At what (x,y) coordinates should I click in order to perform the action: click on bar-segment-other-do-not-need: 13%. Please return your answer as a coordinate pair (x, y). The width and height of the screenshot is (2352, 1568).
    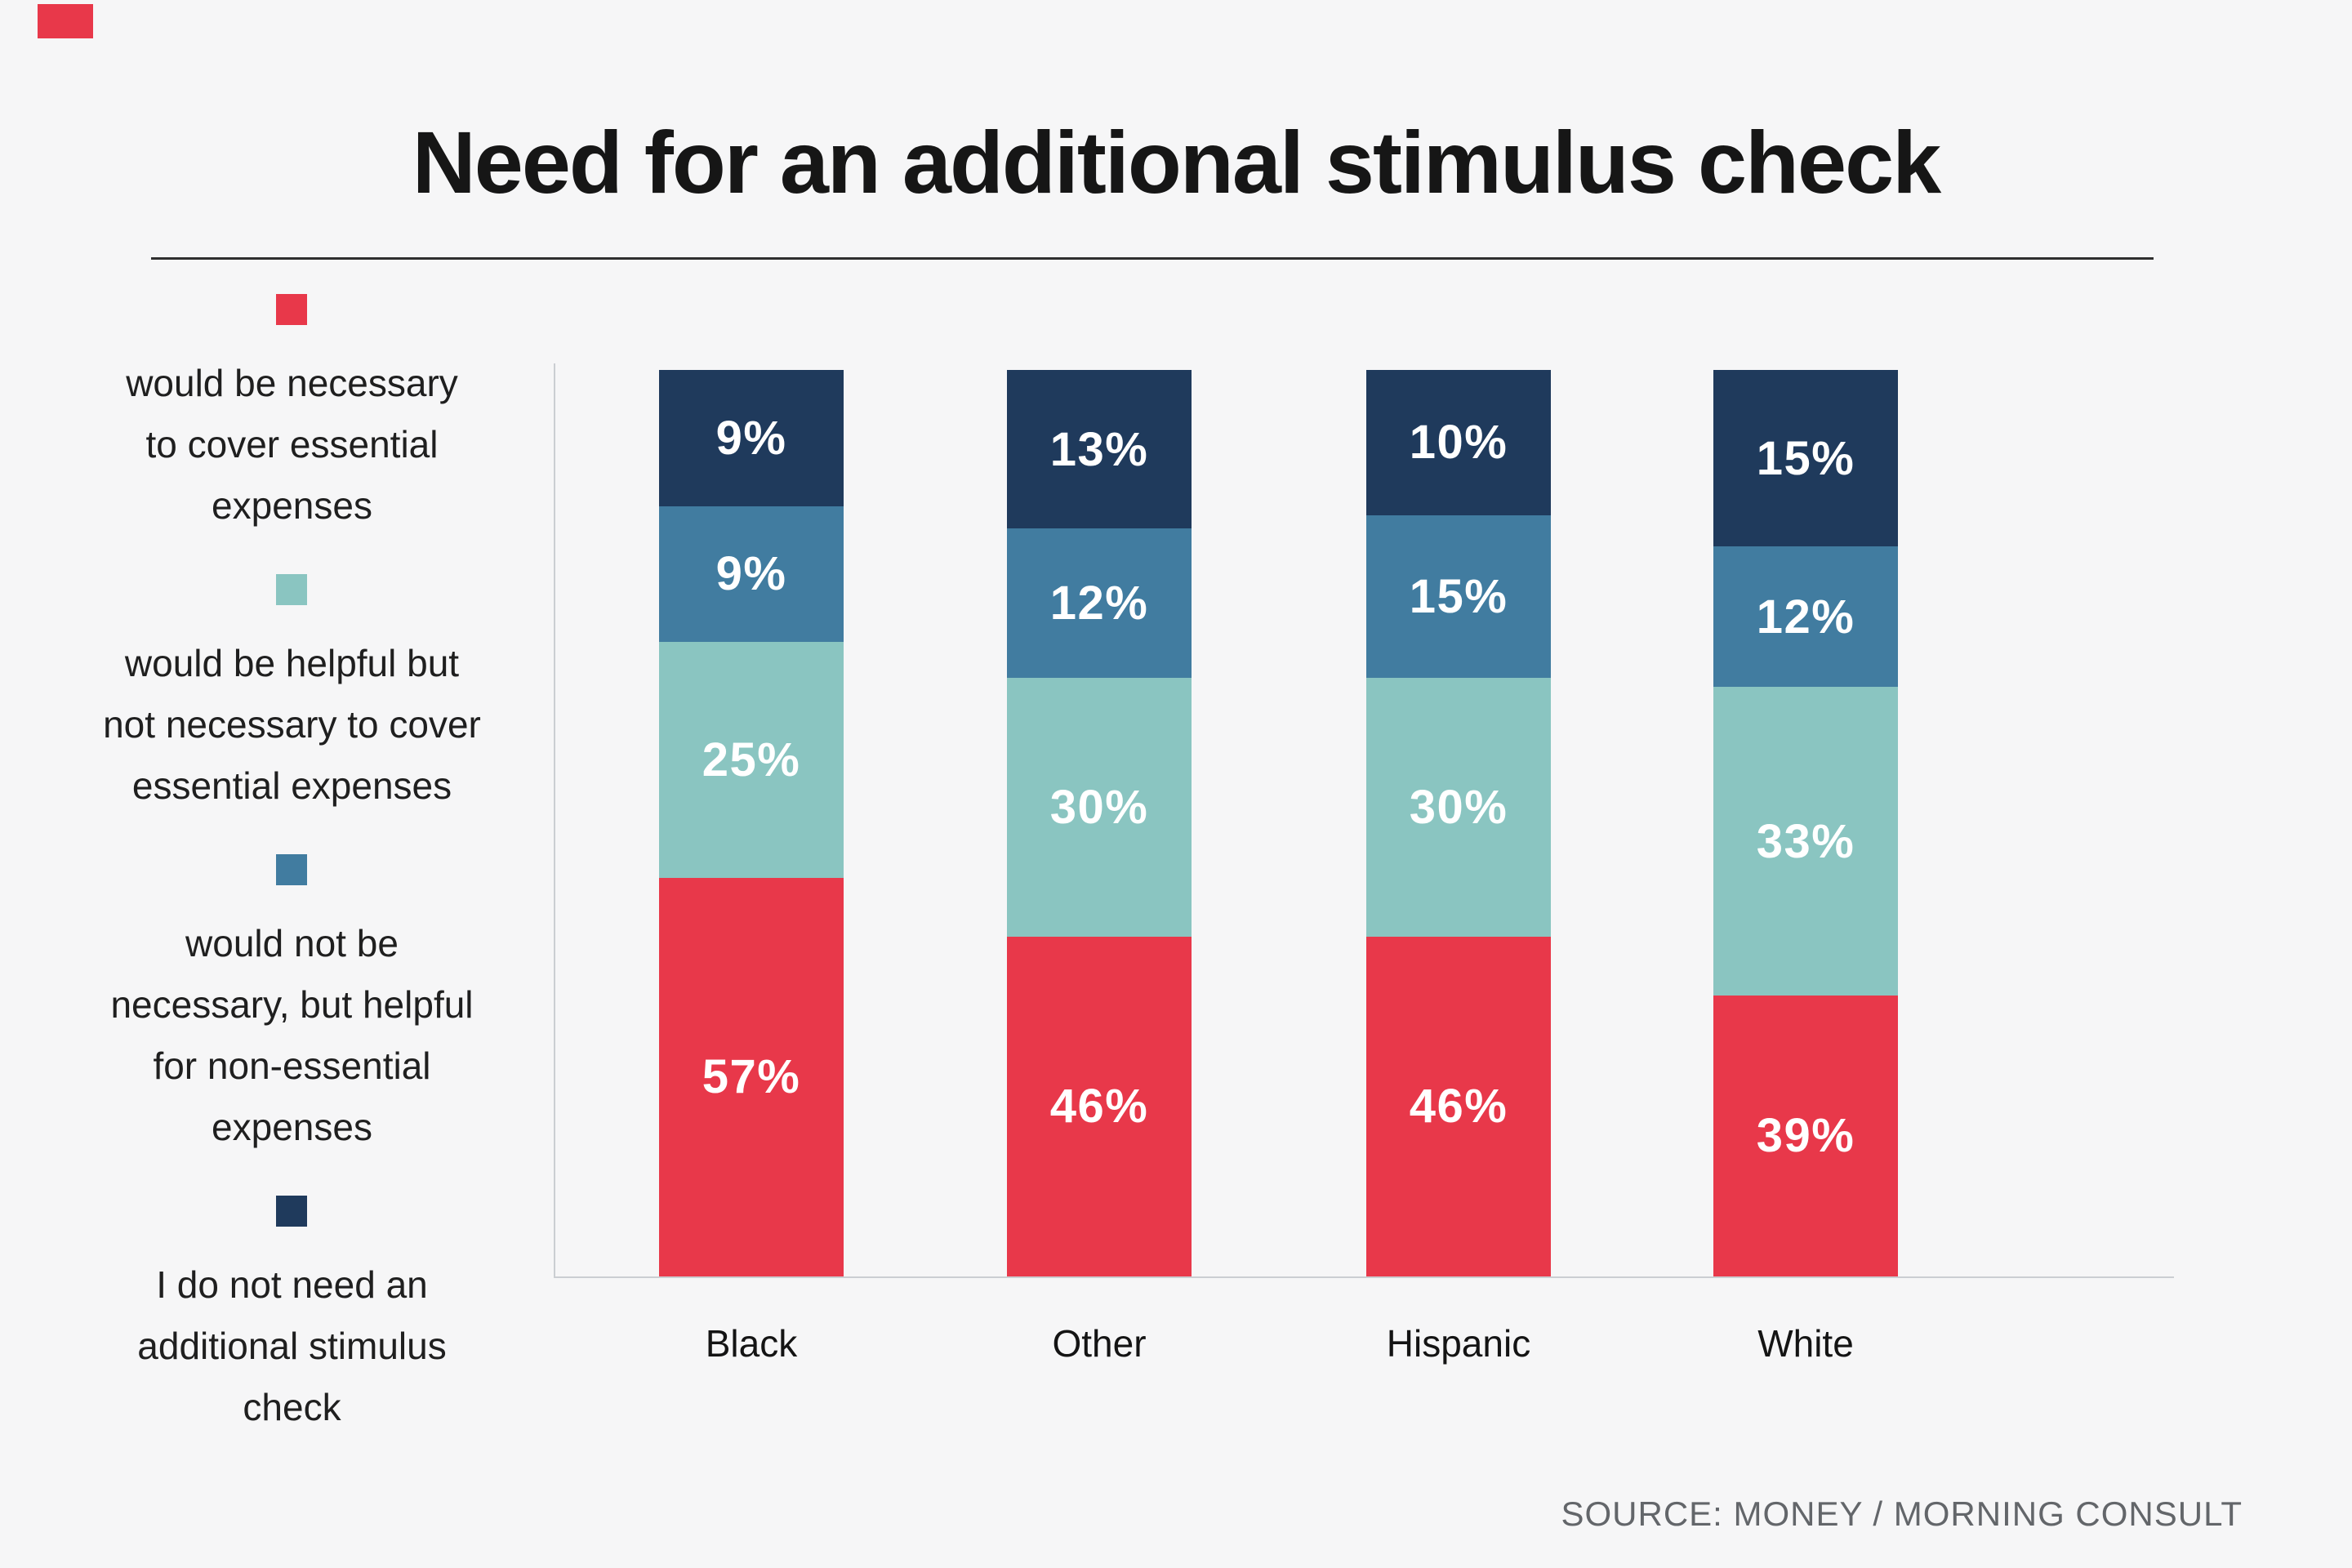
    Looking at the image, I should click on (1099, 449).